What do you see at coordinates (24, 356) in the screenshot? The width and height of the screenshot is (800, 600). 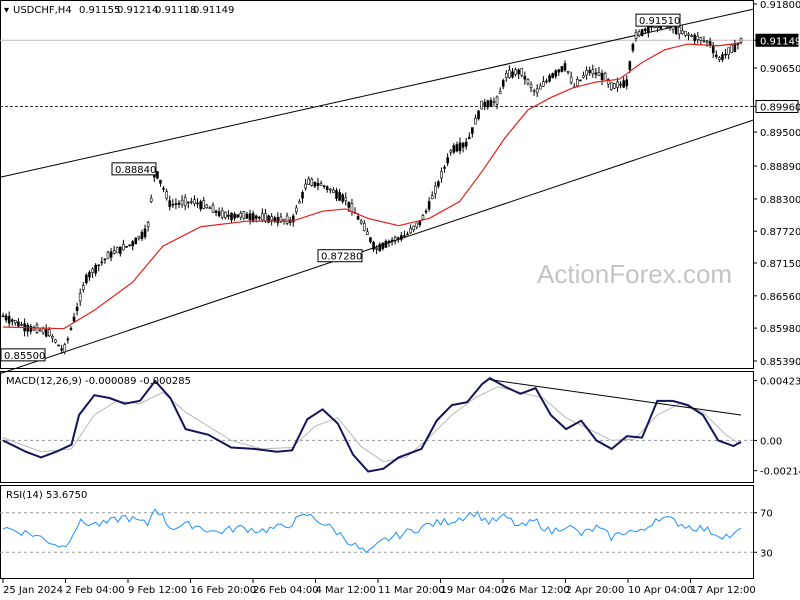 I see `swing-label-0.85500: 0.85500` at bounding box center [24, 356].